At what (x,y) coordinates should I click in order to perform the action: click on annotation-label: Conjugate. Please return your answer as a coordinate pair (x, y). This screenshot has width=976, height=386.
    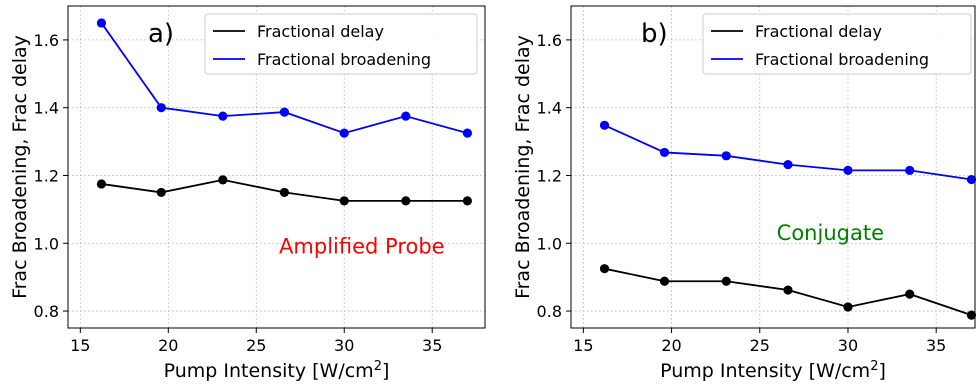
    Looking at the image, I should click on (830, 233).